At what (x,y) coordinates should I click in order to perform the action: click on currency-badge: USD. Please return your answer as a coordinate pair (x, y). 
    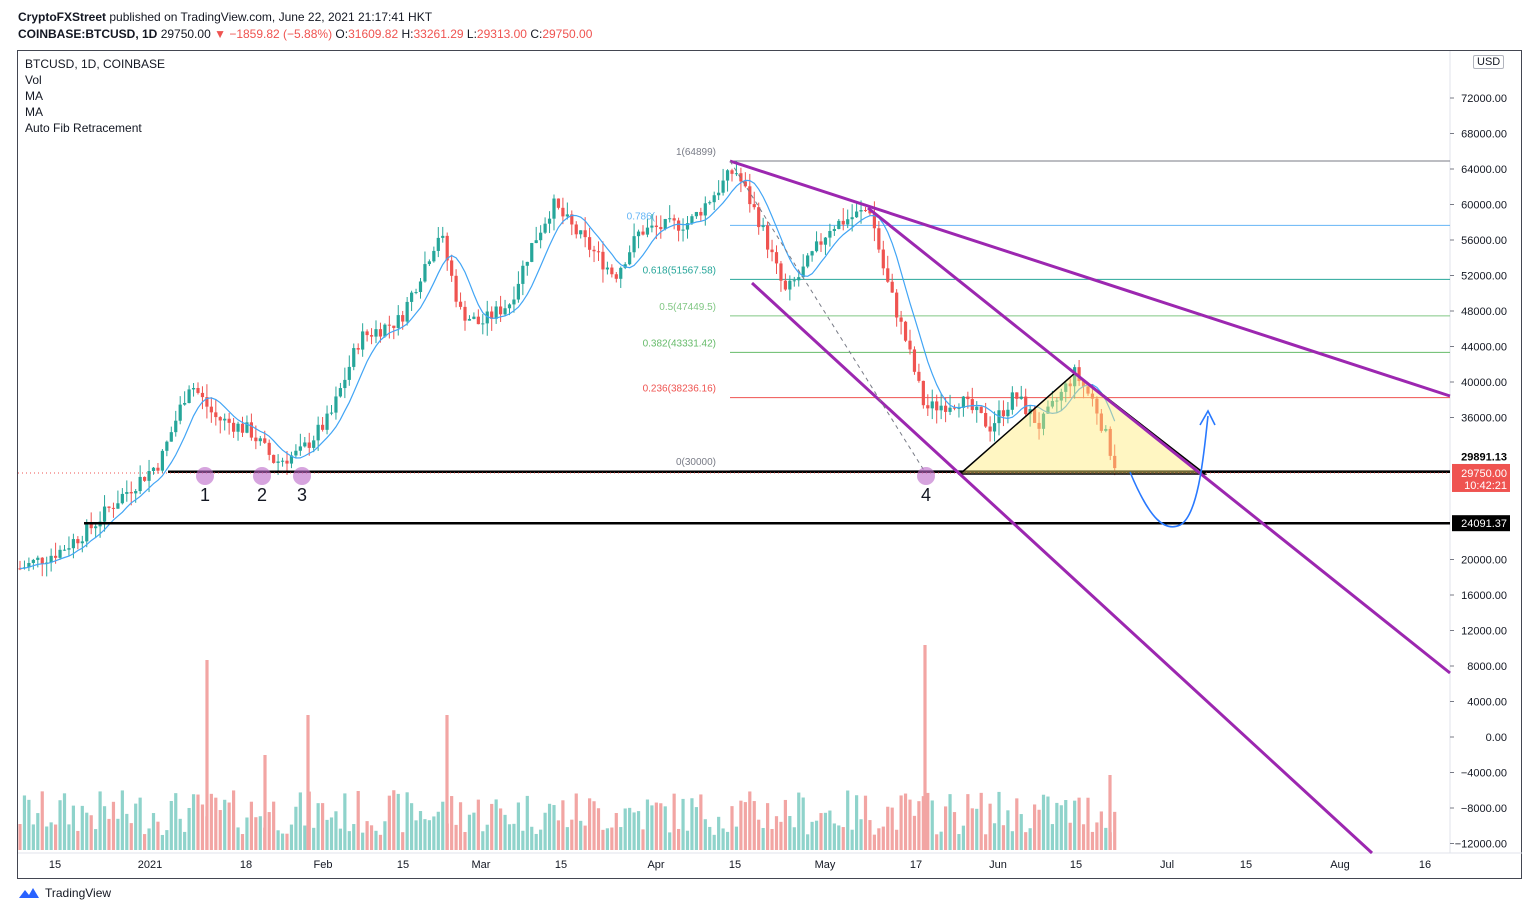
    Looking at the image, I should click on (1489, 62).